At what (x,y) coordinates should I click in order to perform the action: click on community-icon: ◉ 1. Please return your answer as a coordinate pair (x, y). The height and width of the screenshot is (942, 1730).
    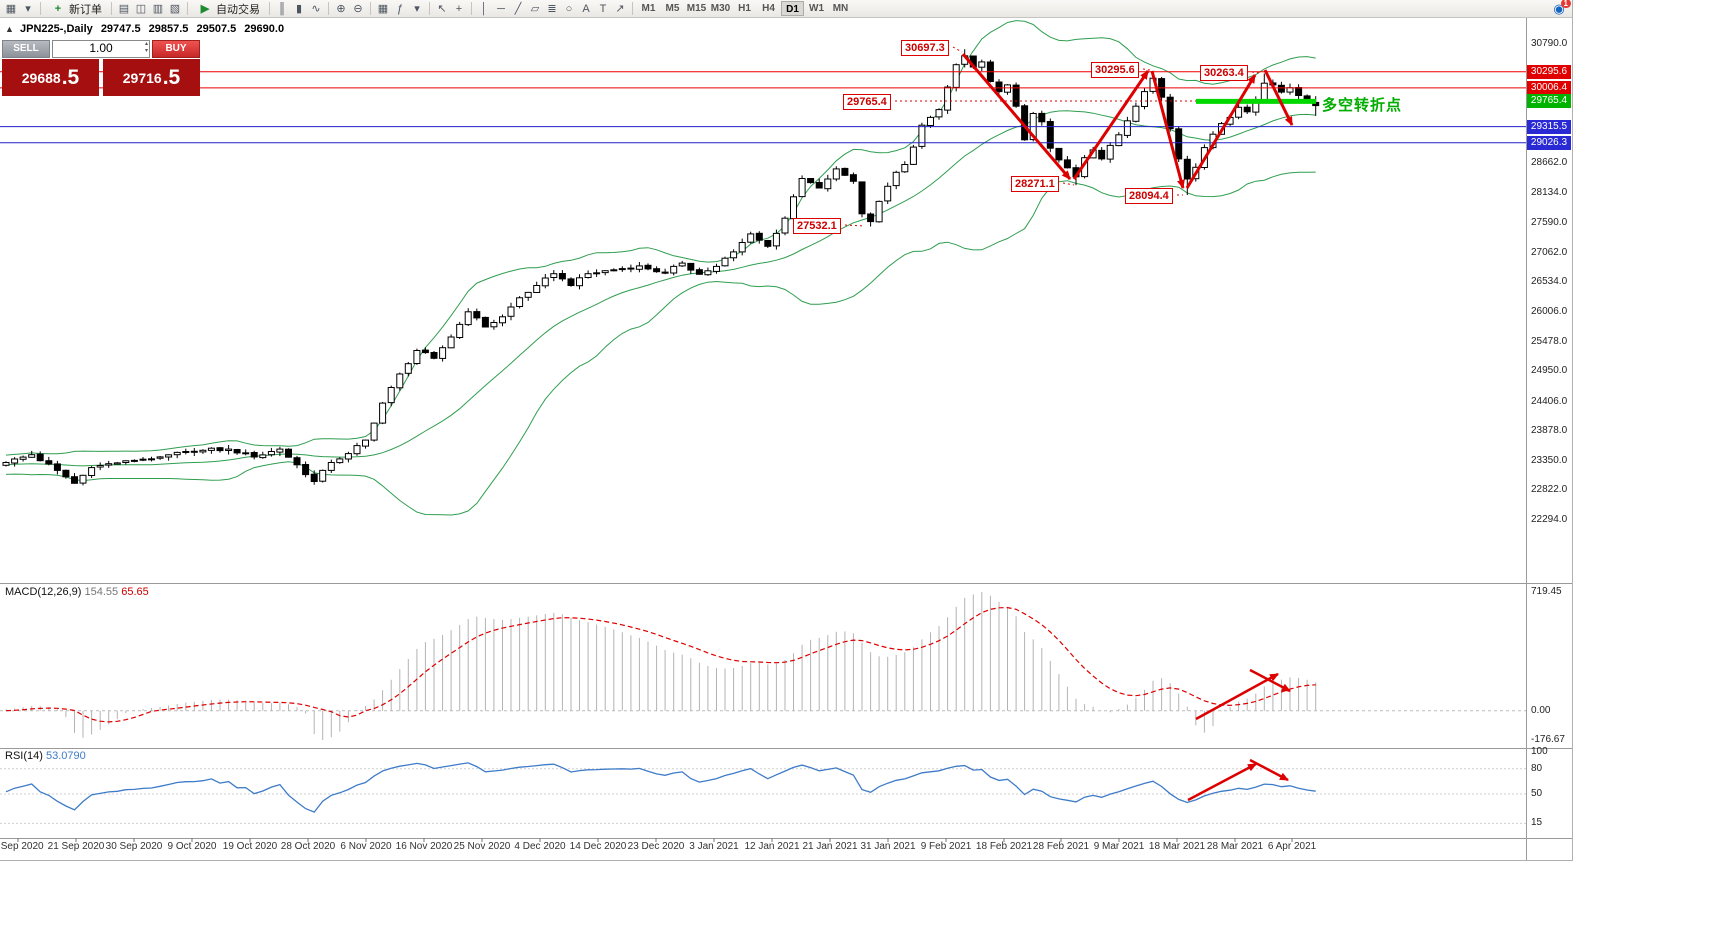
    Looking at the image, I should click on (1560, 8).